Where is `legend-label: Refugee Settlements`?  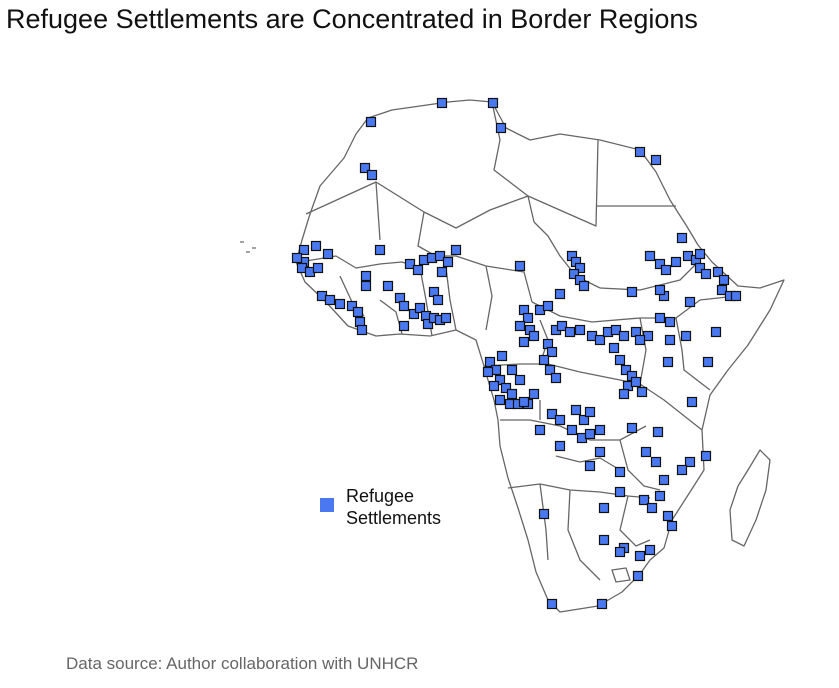
legend-label: Refugee Settlements is located at coordinates (394, 507).